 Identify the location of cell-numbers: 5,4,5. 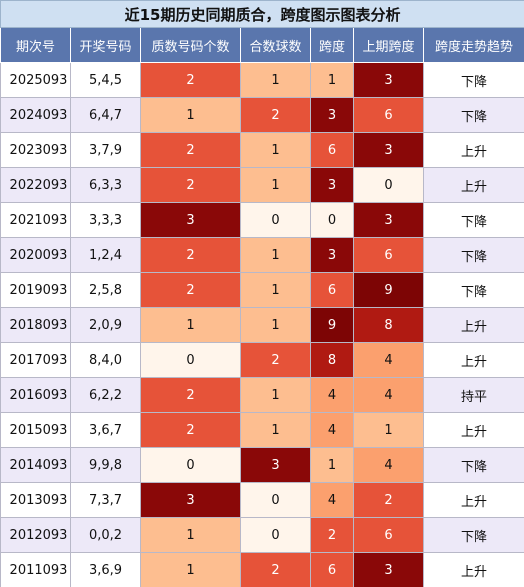
(105, 80).